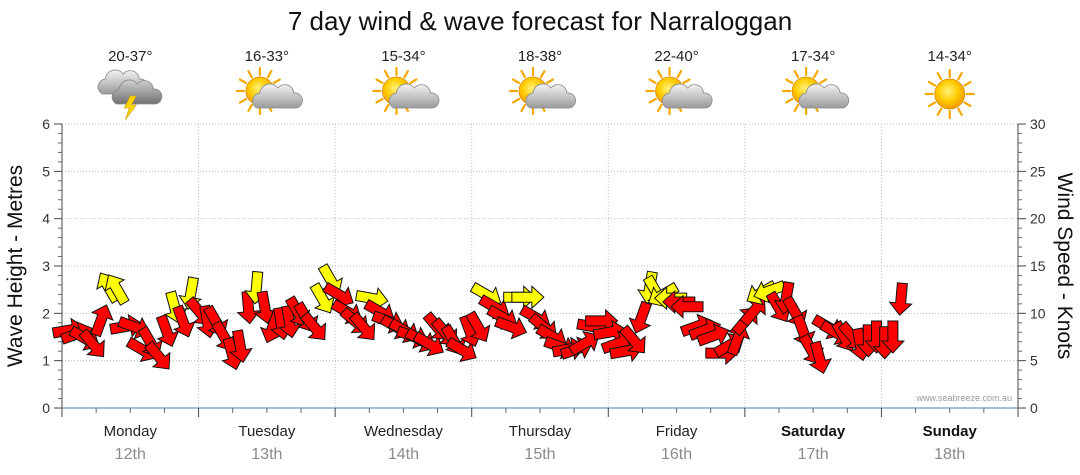 The height and width of the screenshot is (475, 1080). Describe the element at coordinates (1034, 361) in the screenshot. I see `y-right-tick-label: 5` at that location.